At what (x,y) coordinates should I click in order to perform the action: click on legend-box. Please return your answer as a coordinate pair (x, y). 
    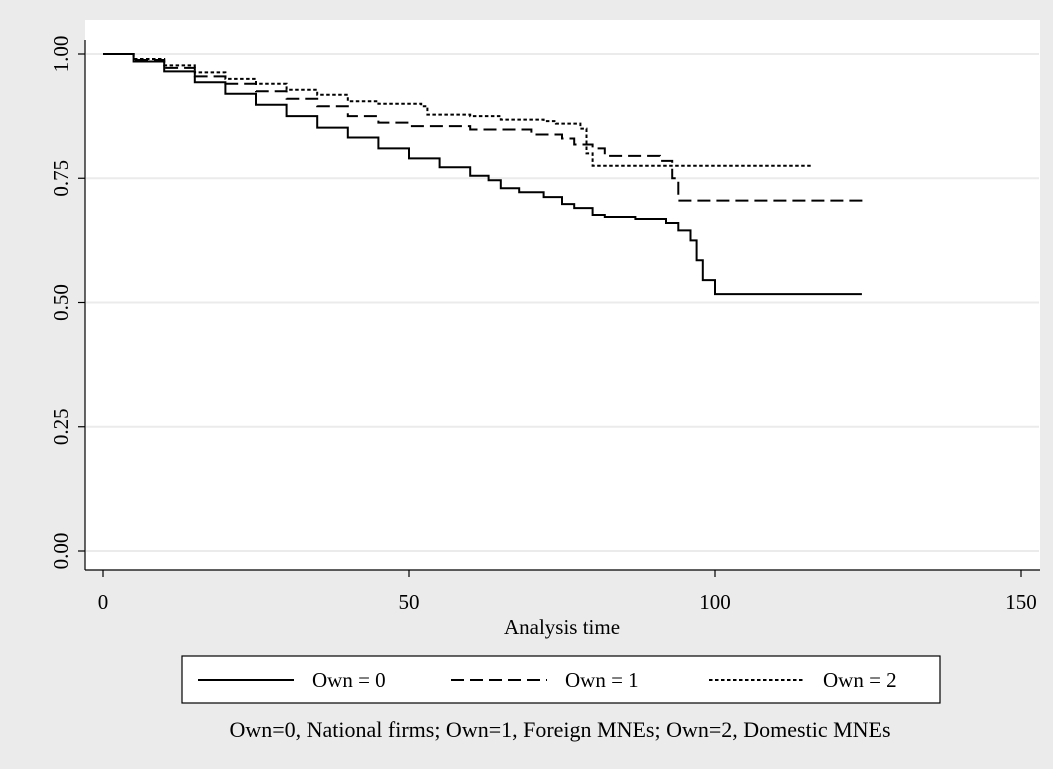
    Looking at the image, I should click on (561, 679).